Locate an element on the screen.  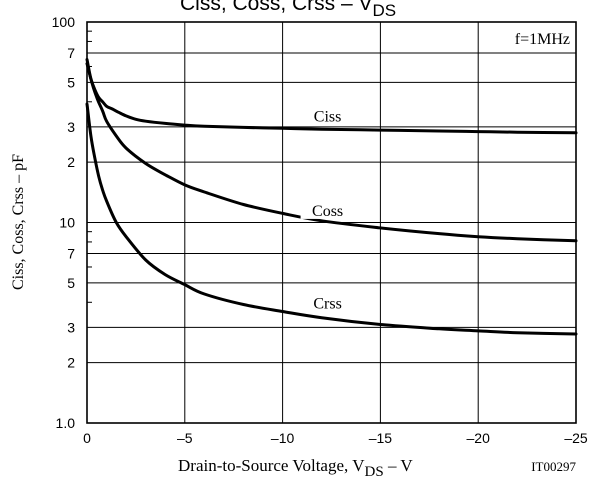
figure-code: IT00297 is located at coordinates (553, 466).